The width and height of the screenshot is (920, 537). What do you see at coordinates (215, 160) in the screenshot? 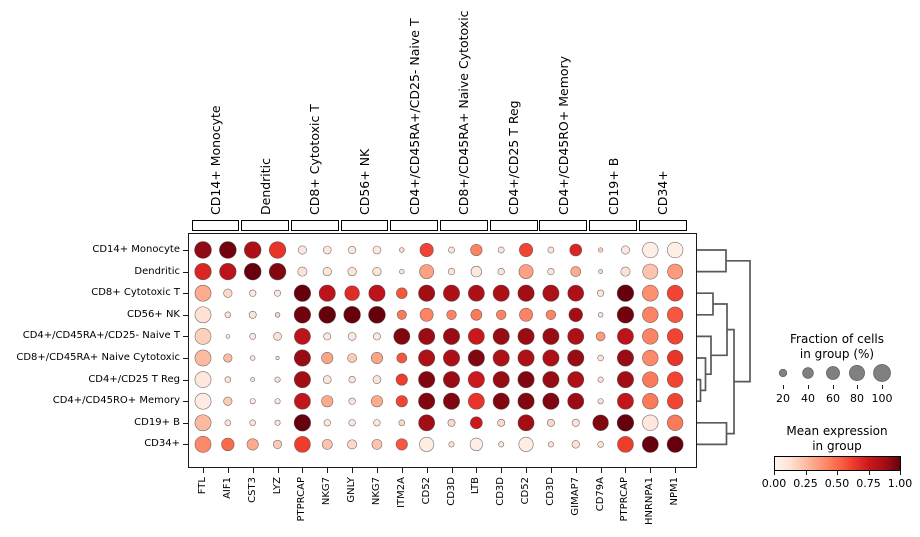
I see `group-label: CD14+ Monocyte` at bounding box center [215, 160].